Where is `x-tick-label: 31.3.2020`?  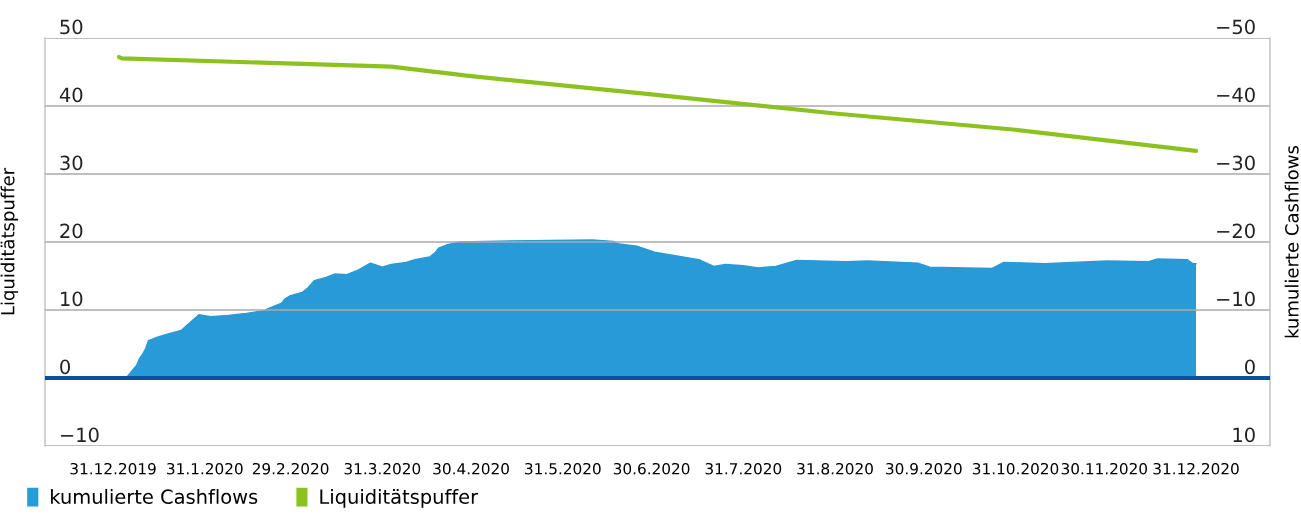
x-tick-label: 31.3.2020 is located at coordinates (382, 468).